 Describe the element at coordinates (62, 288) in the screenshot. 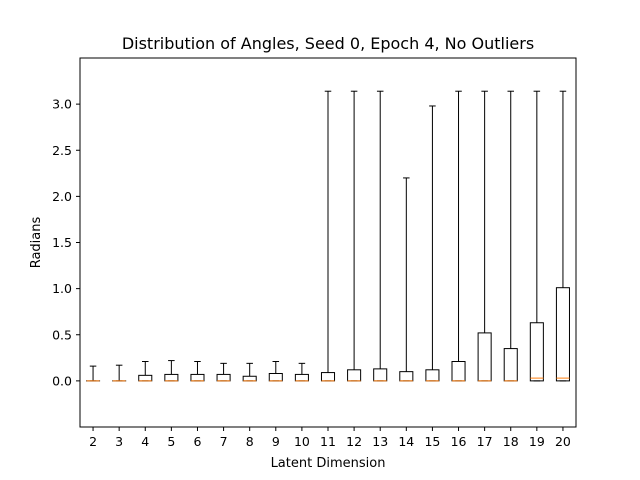

I see `y-tick-label: 1.0` at that location.